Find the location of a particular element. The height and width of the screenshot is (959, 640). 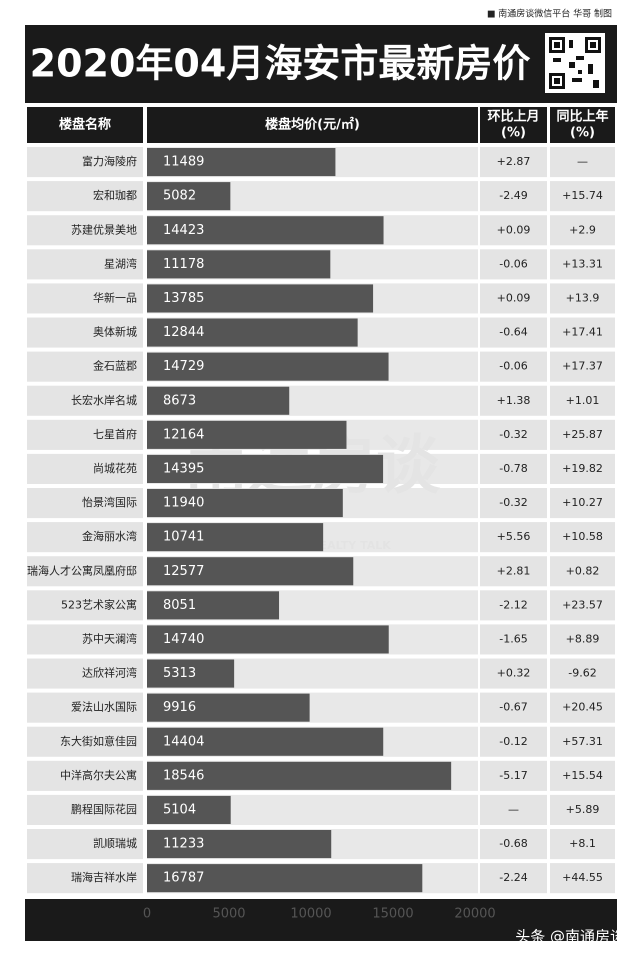

x-tick-label: 20000 is located at coordinates (474, 914).